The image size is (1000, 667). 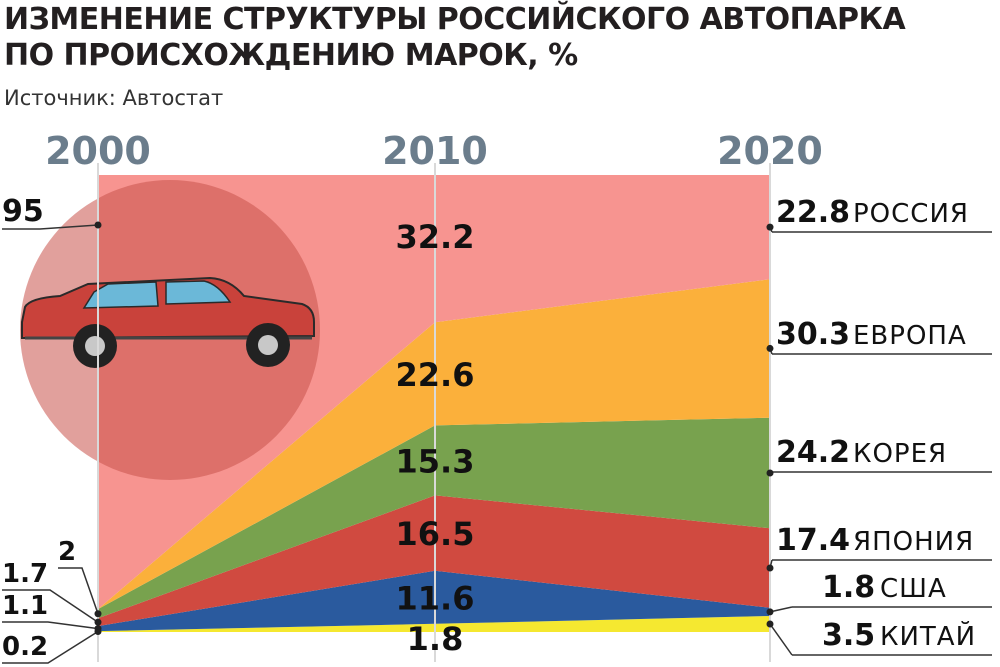 I want to click on title-line-2: ПО ПРОИСХОЖДЕНИЮ МАРОК, %, so click(x=291, y=55).